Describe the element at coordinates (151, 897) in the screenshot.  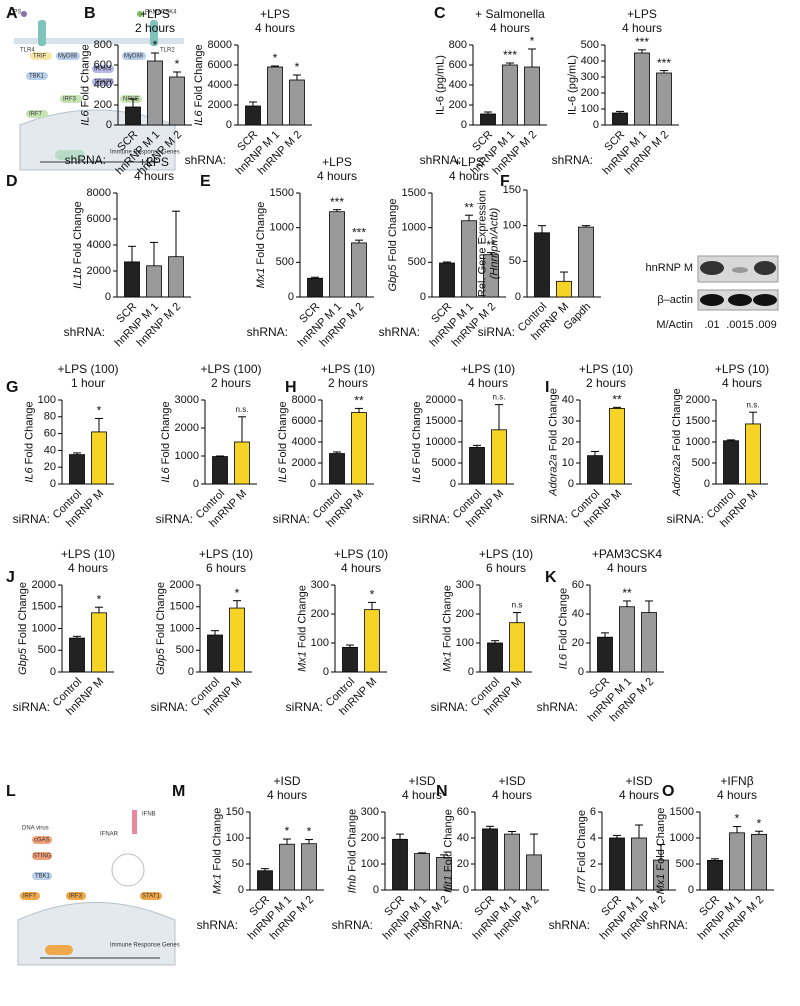
I see `diagram-label: STAT1` at that location.